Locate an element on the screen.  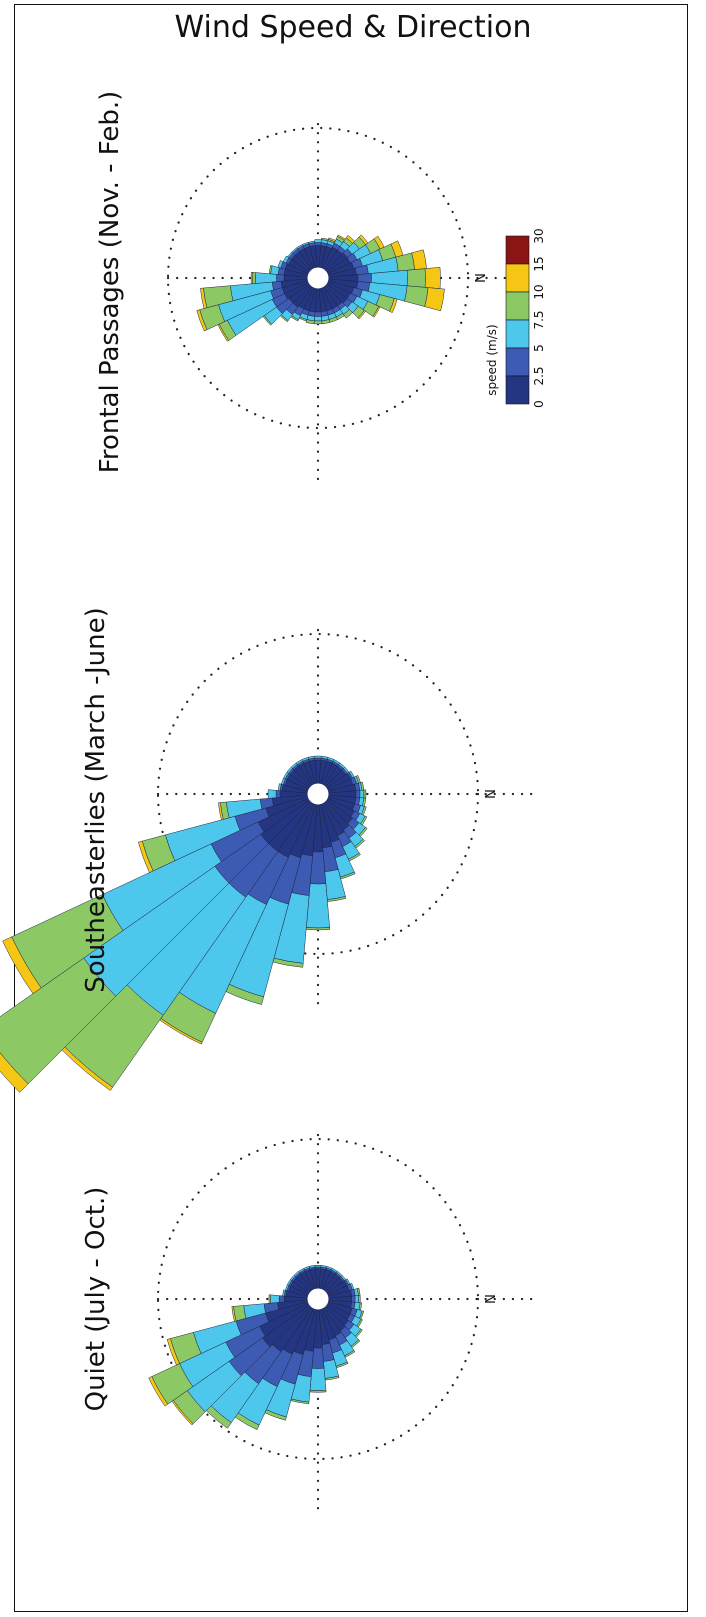
panel-title: Southeasterlies (March -June) is located at coordinates (96, 799).